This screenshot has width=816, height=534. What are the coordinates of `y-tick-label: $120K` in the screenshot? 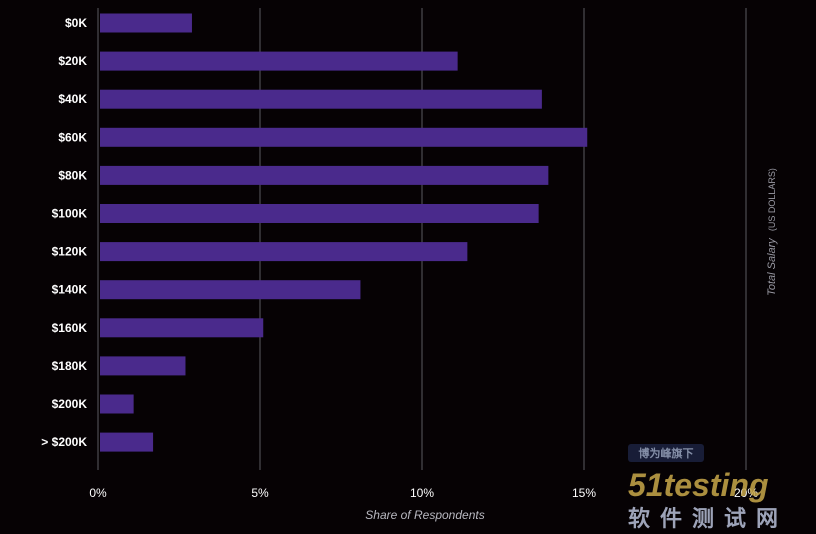 It's located at (70, 252).